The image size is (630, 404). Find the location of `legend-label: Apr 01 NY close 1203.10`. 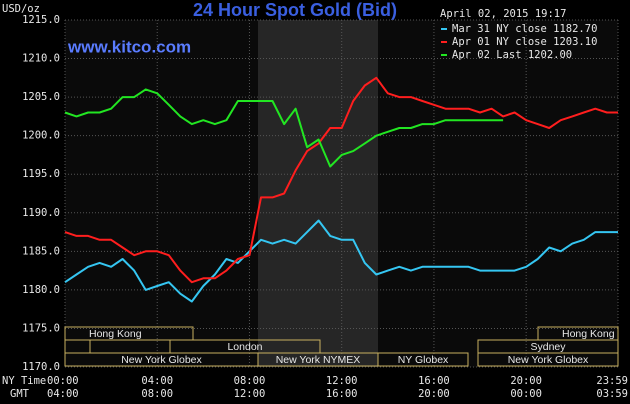

legend-label: Apr 01 NY close 1203.10 is located at coordinates (524, 42).